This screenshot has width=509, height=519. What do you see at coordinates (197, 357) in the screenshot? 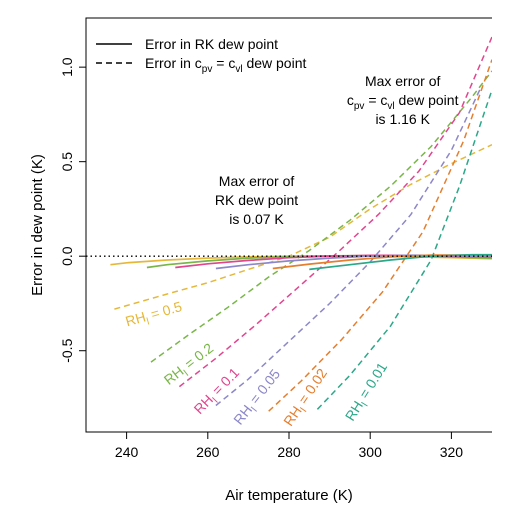
I see `rh-label-value: = 0.2` at bounding box center [197, 357].